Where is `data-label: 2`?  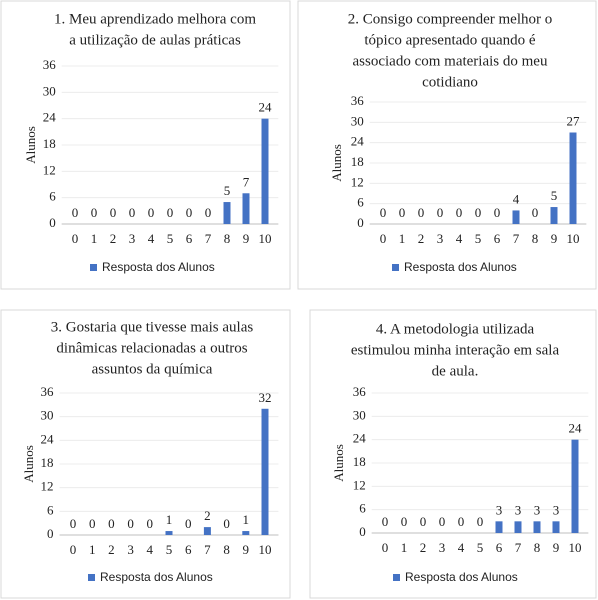
data-label: 2 is located at coordinates (207, 515).